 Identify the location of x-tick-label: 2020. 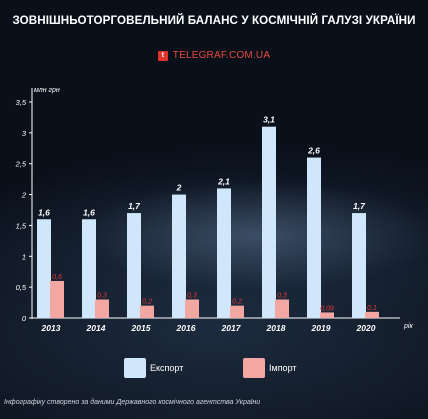
(366, 328).